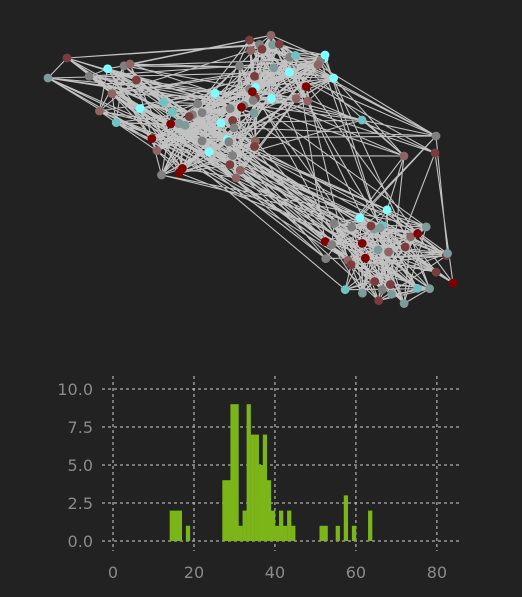  I want to click on x-tick-label: 20, so click(194, 572).